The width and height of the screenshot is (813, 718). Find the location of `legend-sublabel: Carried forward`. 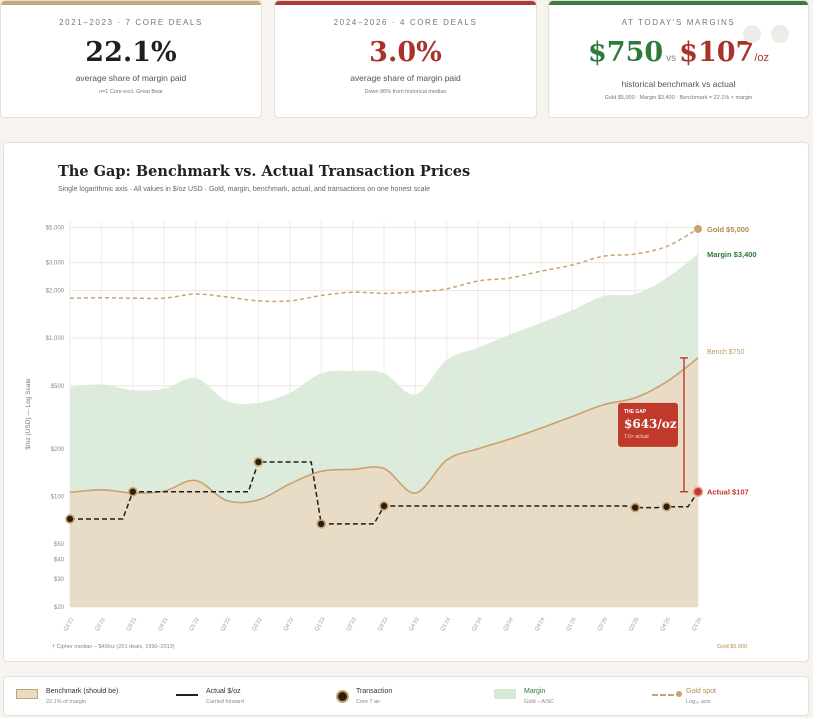

legend-sublabel: Carried forward is located at coordinates (225, 702).